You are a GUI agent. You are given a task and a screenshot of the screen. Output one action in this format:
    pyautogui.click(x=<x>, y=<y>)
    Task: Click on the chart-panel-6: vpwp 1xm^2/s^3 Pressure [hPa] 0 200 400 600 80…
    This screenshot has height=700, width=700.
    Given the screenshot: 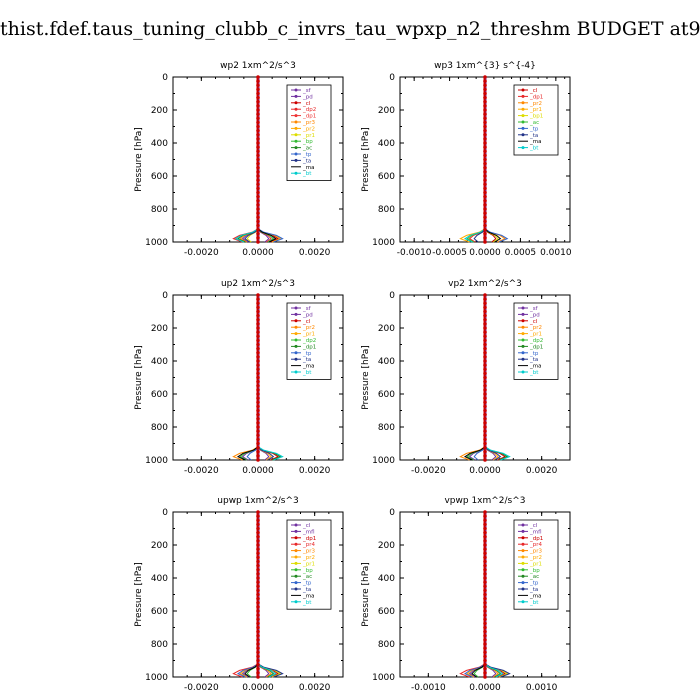 What is the action you would take?
    pyautogui.click(x=466, y=594)
    